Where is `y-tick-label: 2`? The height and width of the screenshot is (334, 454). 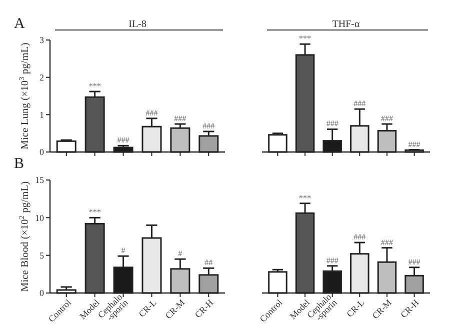 y-tick-label: 2 is located at coordinates (42, 77).